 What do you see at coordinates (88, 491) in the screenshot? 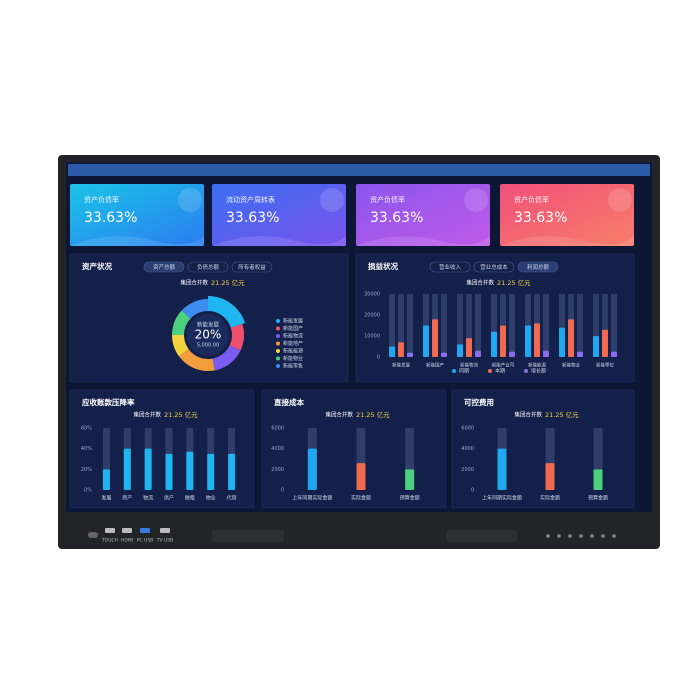
I see `y-tick-label: 0%` at bounding box center [88, 491].